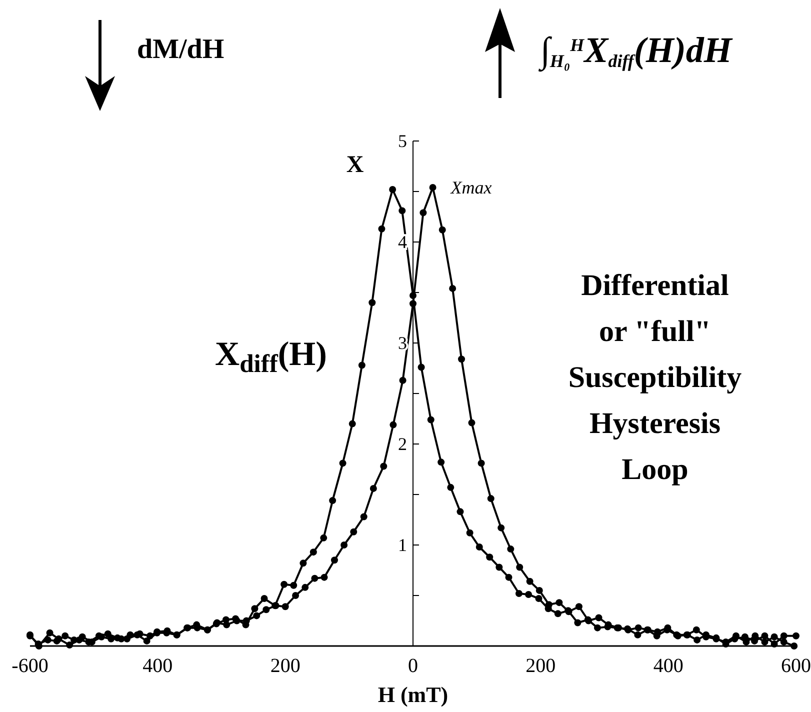 Image resolution: width=811 pixels, height=712 pixels. I want to click on annotation: X$_{diff}$(H), so click(271, 357).